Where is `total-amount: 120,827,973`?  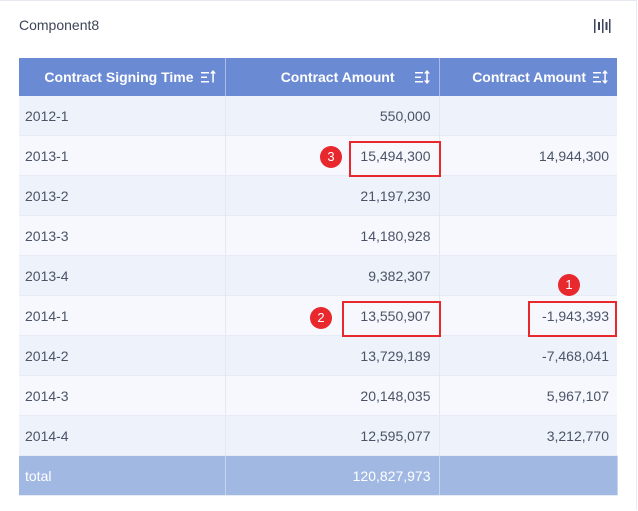 total-amount: 120,827,973 is located at coordinates (332, 475).